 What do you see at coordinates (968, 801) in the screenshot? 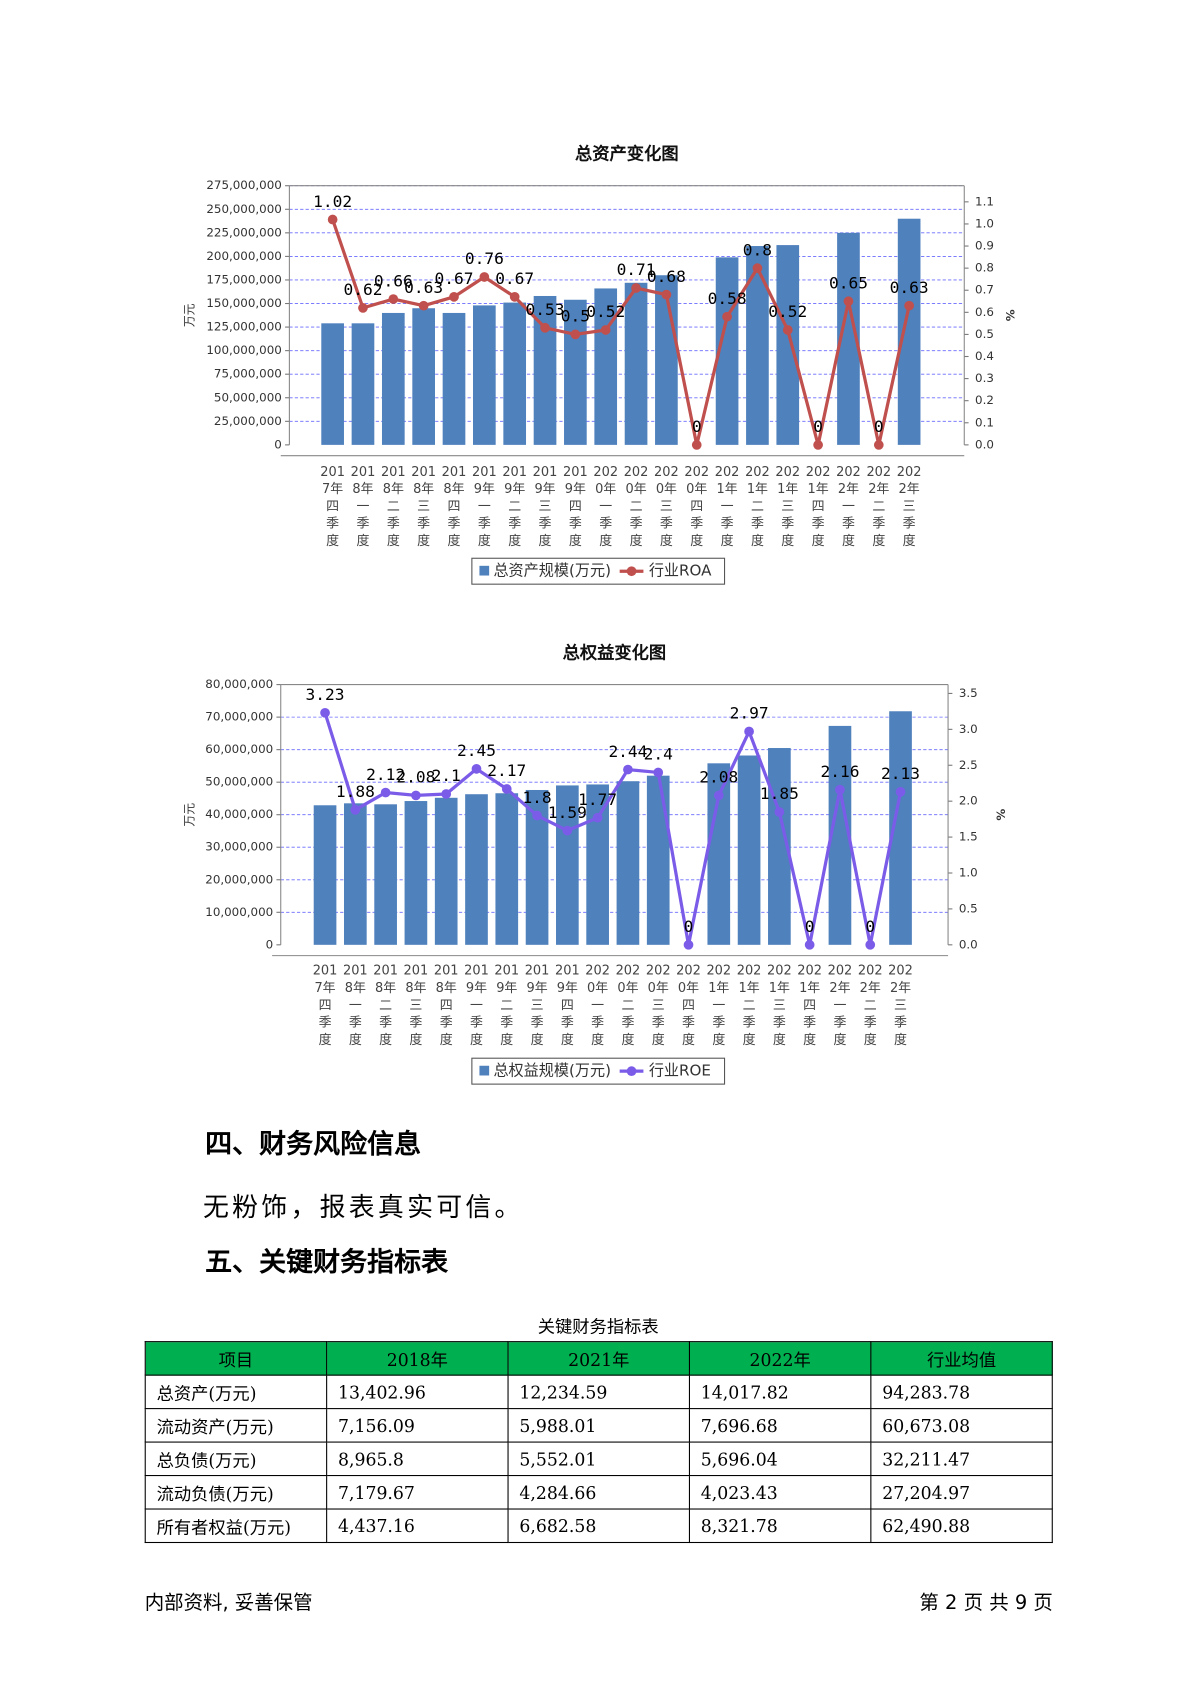
I see `y2-tick-label: 2.0` at bounding box center [968, 801].